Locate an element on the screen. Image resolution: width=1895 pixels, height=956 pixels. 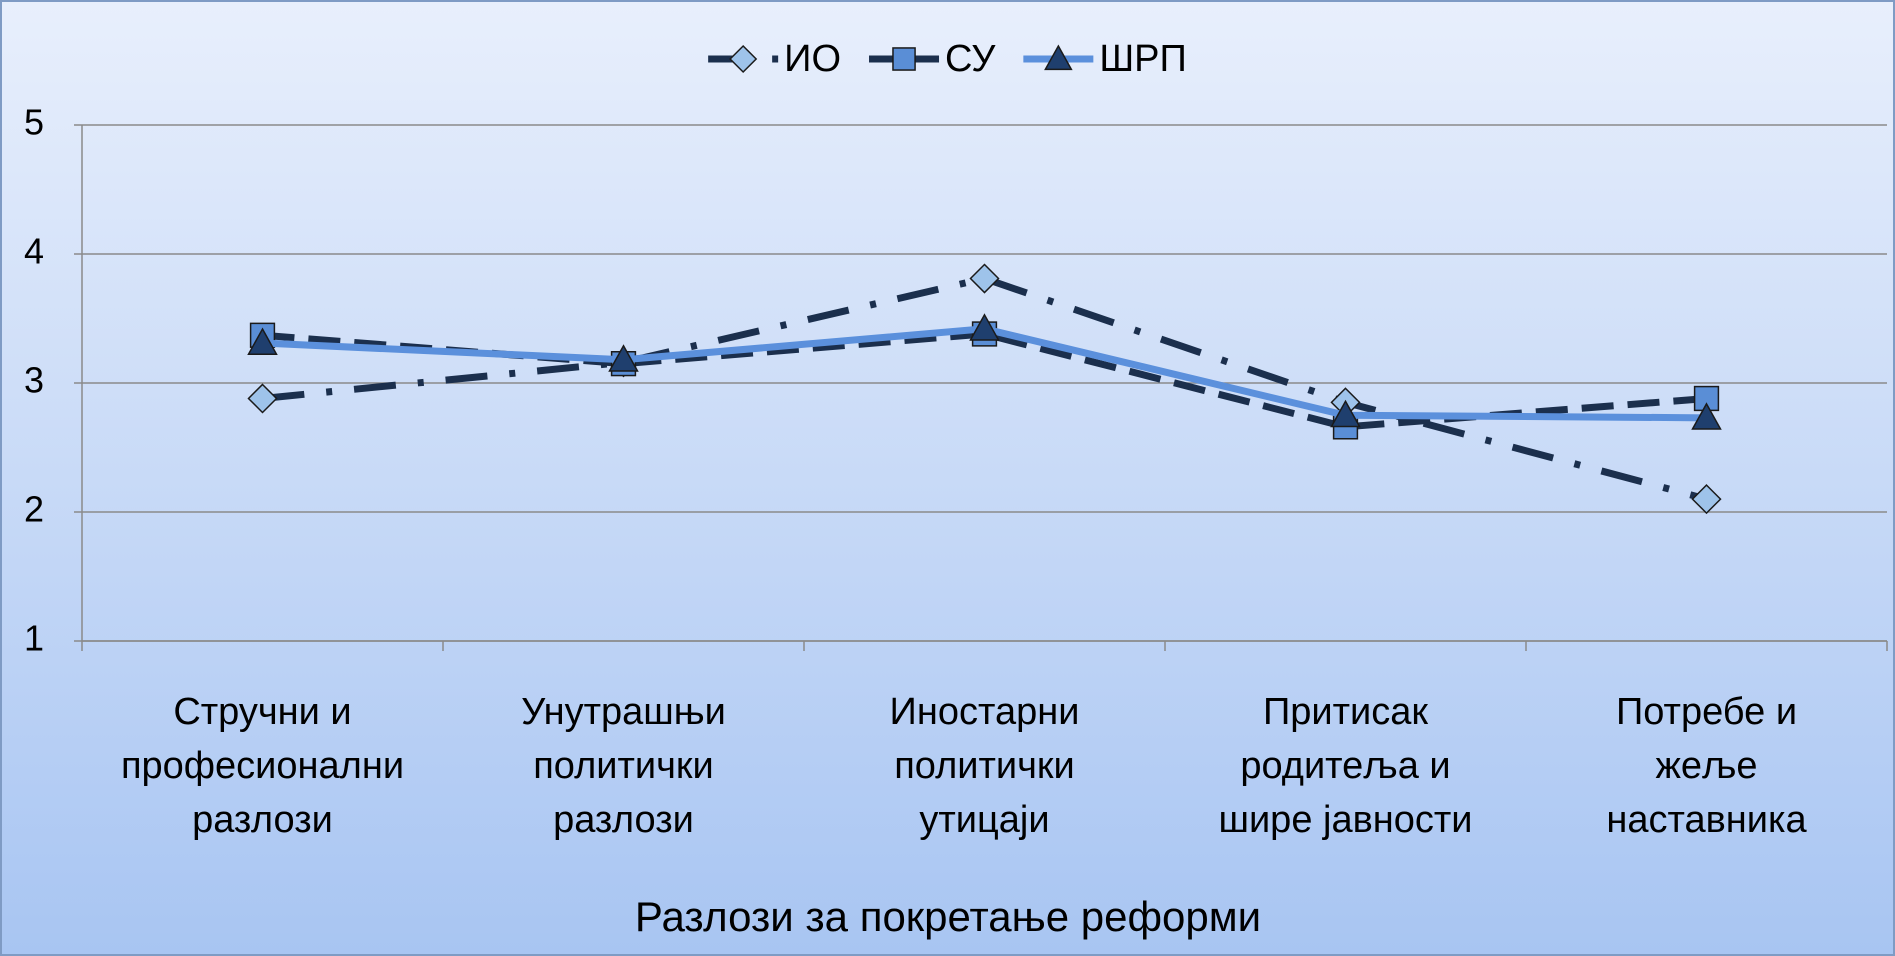
x-tick-label: Потребе и жеље наставника is located at coordinates (1706, 766).